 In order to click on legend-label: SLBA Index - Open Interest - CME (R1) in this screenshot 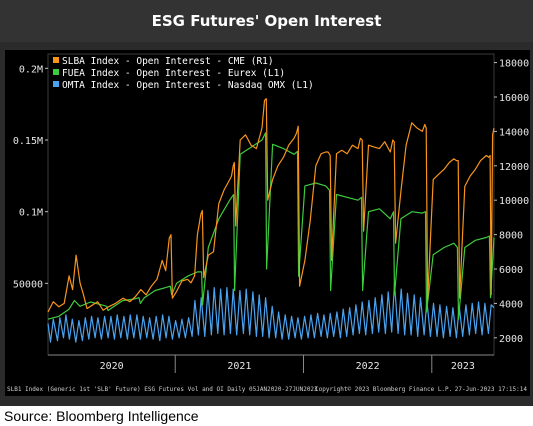, I will do `click(168, 61)`.